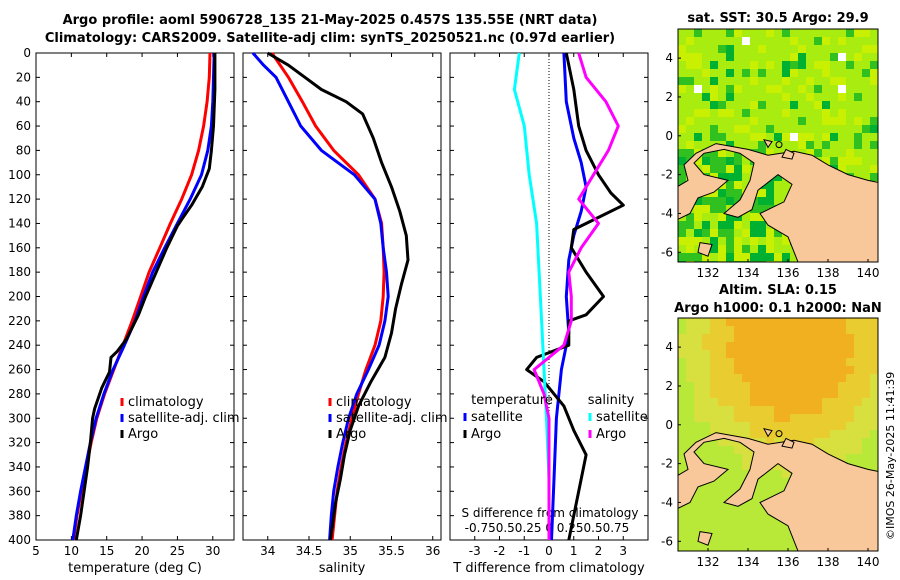 This screenshot has height=580, width=900. Describe the element at coordinates (748, 273) in the screenshot. I see `x-tick-label: 134` at that location.